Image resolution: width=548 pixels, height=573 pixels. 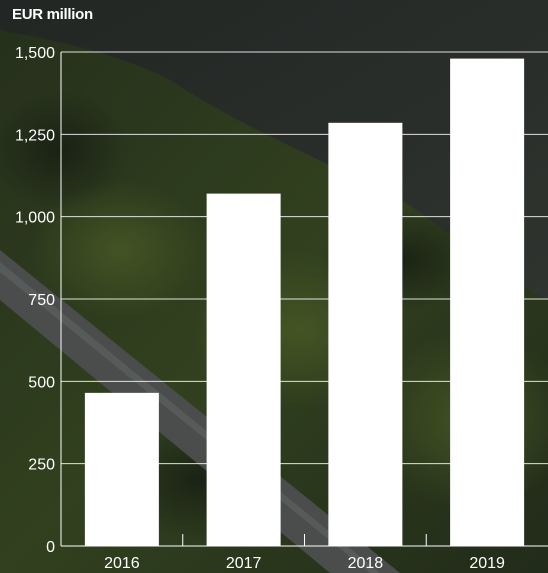 I want to click on y-tick-label: 1,250, so click(x=35, y=135).